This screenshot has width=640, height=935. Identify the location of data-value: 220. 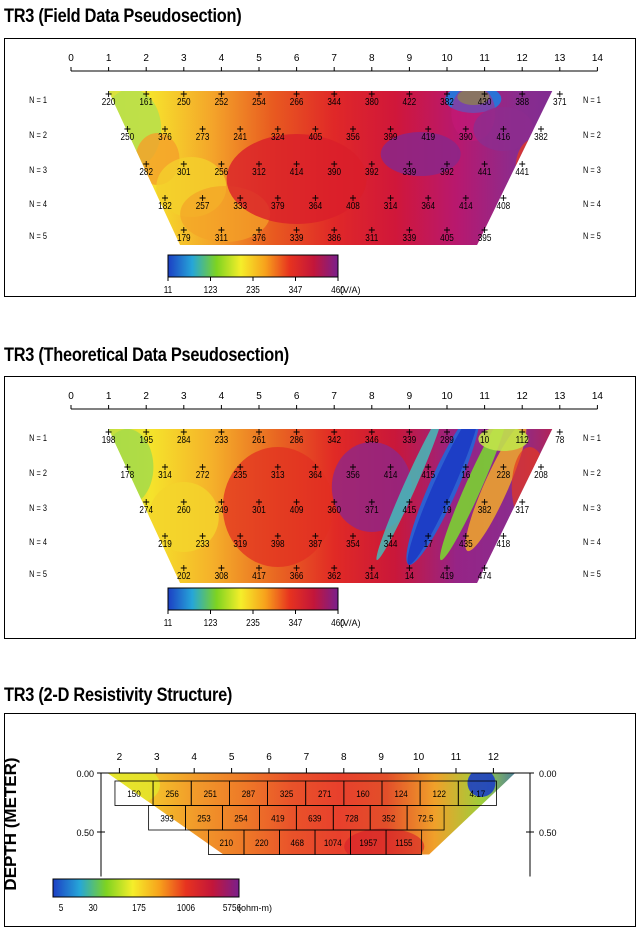
(109, 101).